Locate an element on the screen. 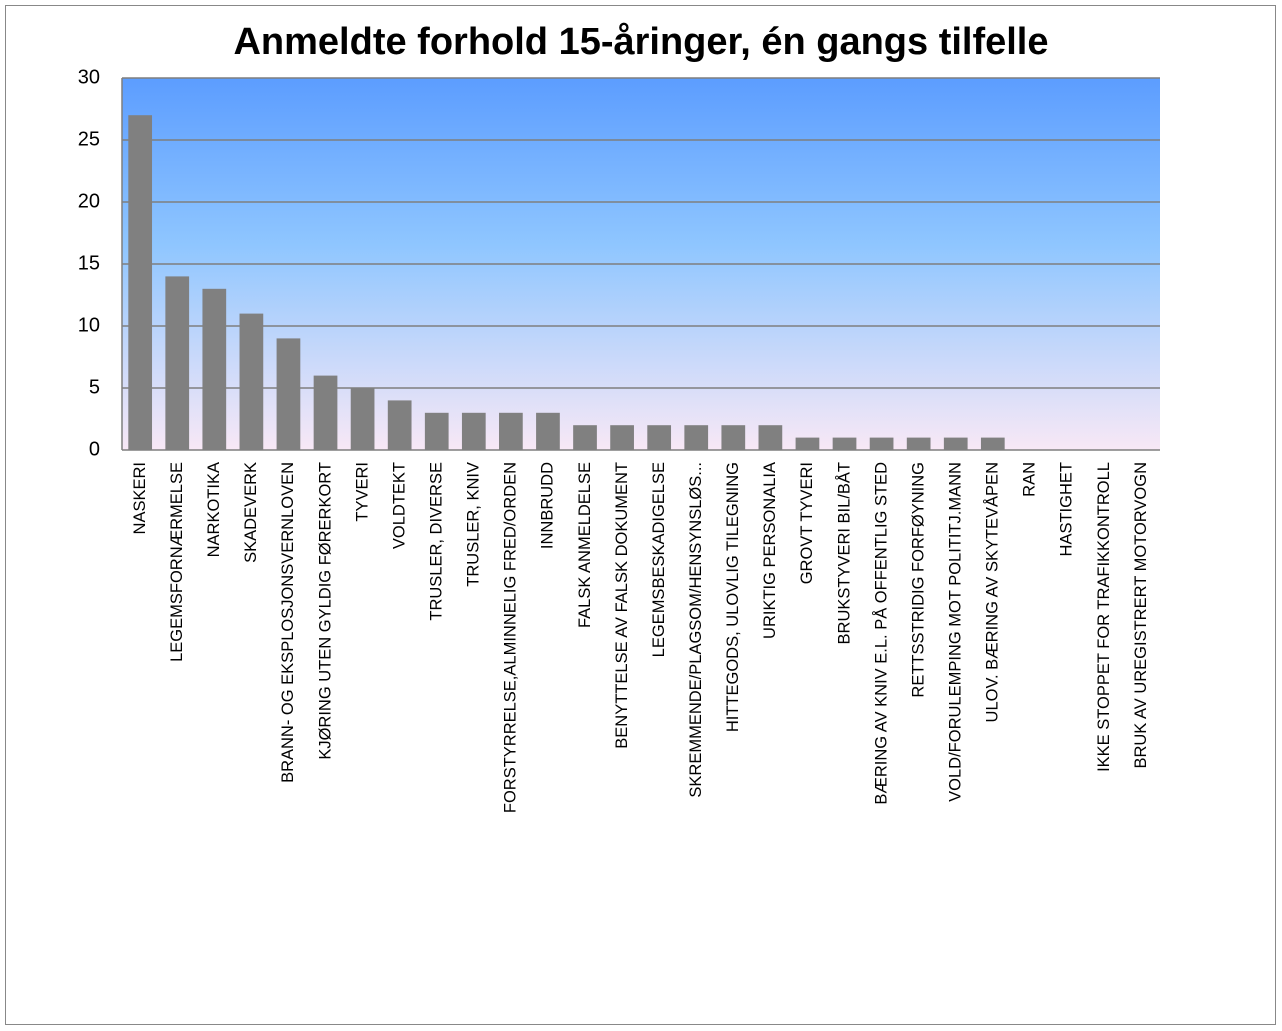 The width and height of the screenshot is (1282, 1031). x-tick-label: IKKE STOPPET FOR TRAFIKKONTROLL is located at coordinates (1104, 617).